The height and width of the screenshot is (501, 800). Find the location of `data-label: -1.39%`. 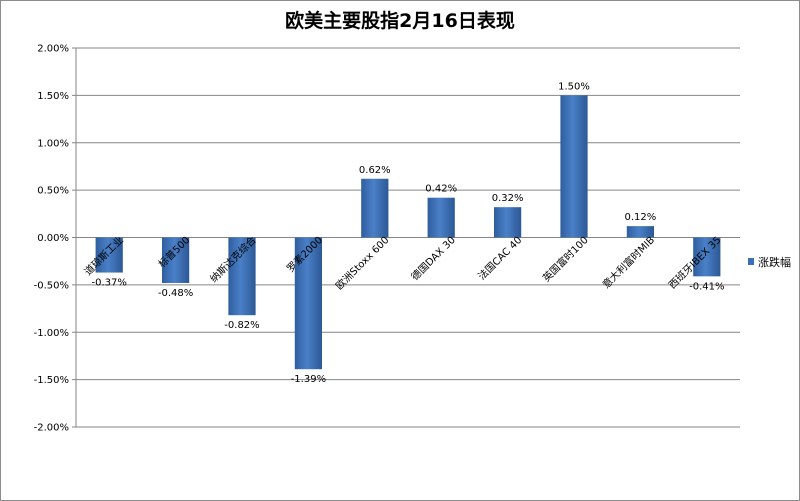

data-label: -1.39% is located at coordinates (308, 379).